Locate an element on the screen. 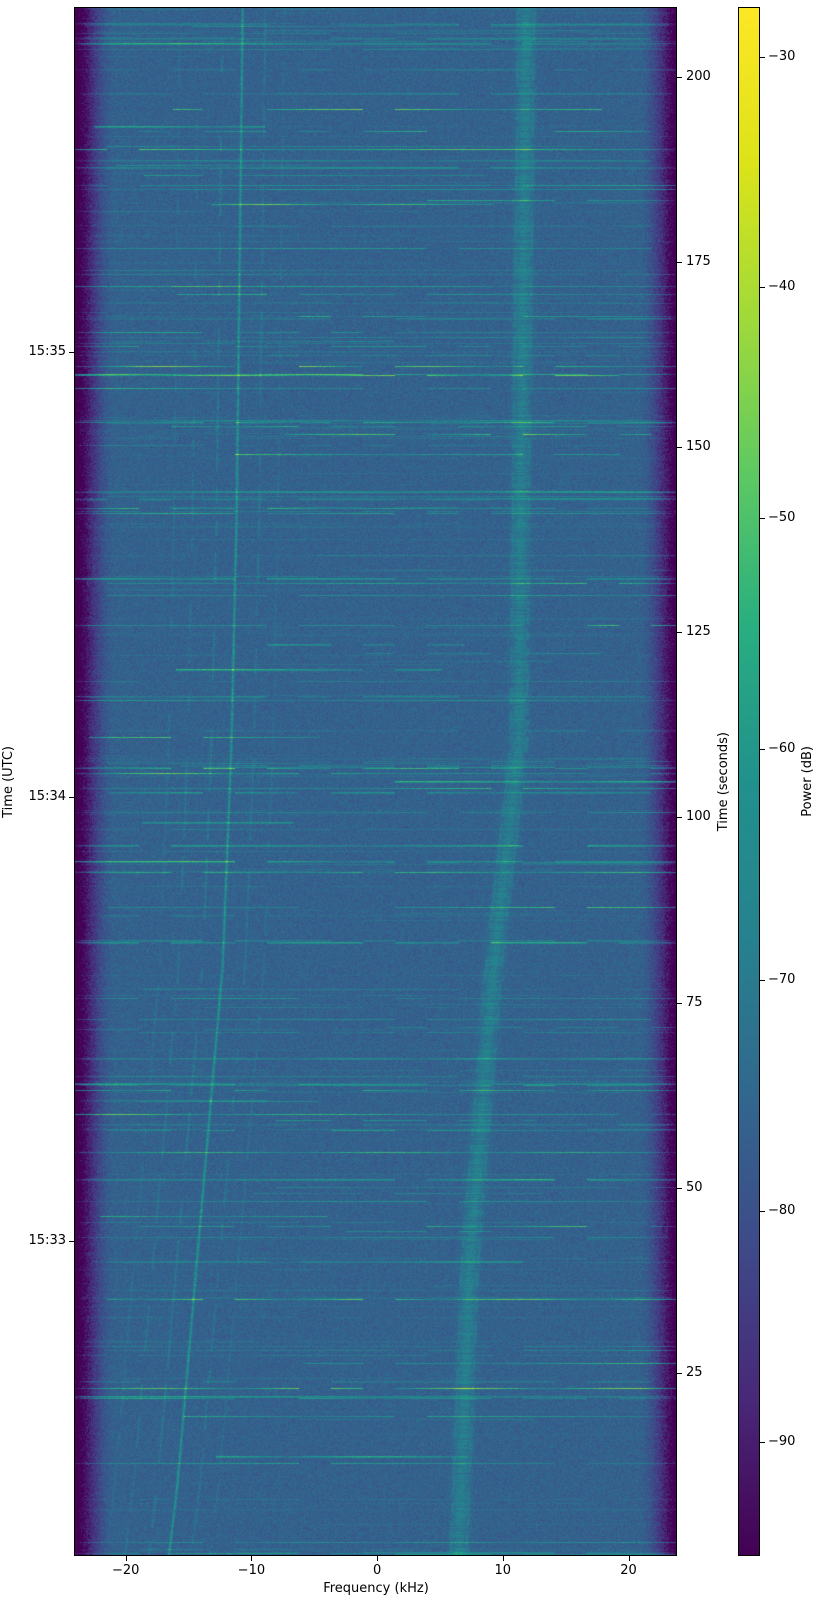 Image resolution: width=832 pixels, height=1603 pixels. colorbar-tick-label: −40 is located at coordinates (782, 287).